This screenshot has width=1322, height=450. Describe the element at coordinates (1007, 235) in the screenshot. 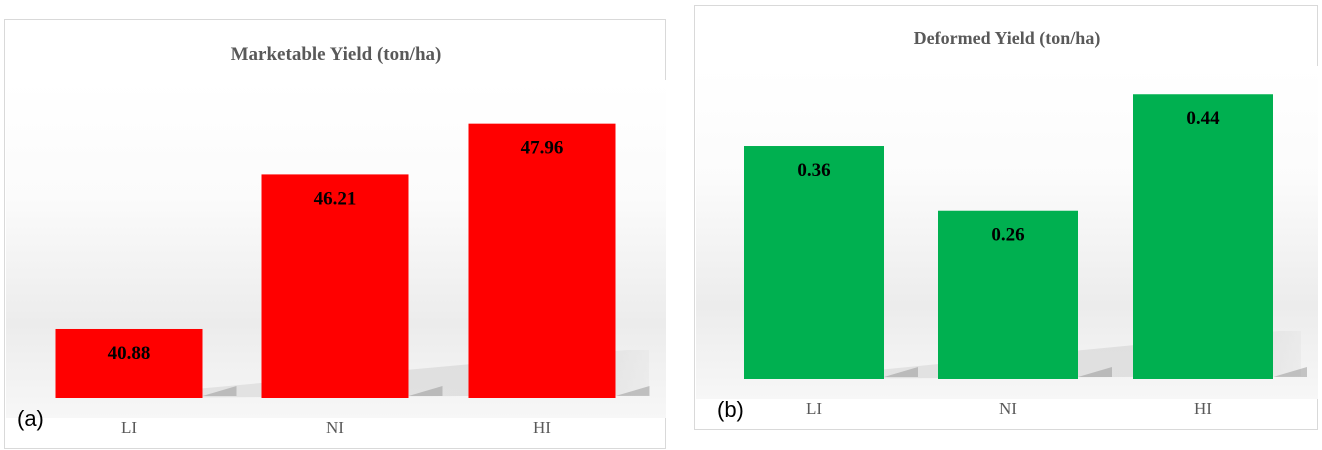

I see `data-label-ni: 0.26` at that location.